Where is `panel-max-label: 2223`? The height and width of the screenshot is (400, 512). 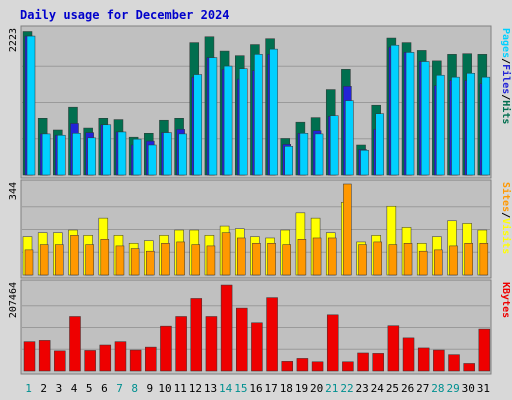
panel-max-label: 2223 is located at coordinates (13, 40).